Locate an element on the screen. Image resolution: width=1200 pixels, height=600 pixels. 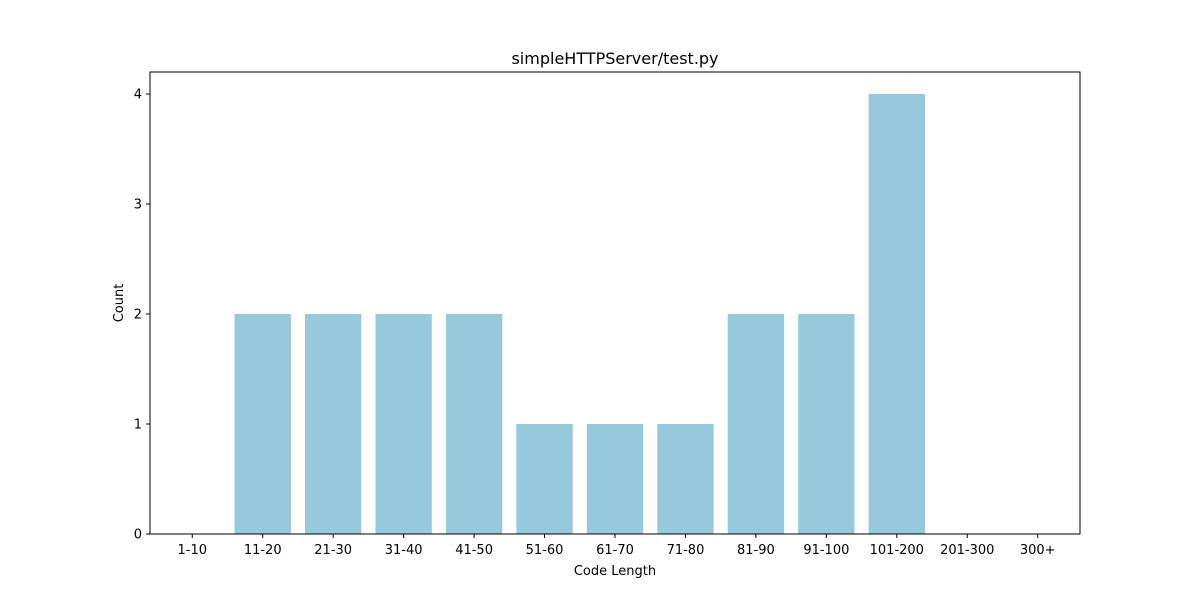
x-tick-label: 11-20 is located at coordinates (263, 550).